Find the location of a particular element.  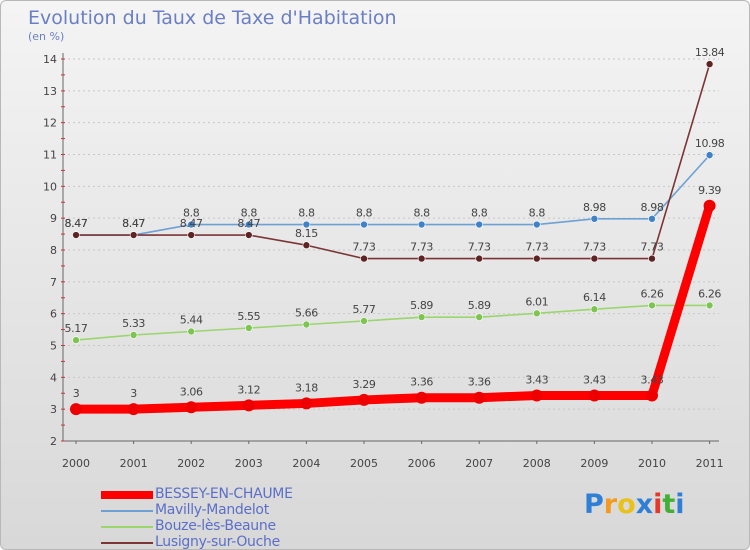

y-tick-label: 4 is located at coordinates (53, 377).